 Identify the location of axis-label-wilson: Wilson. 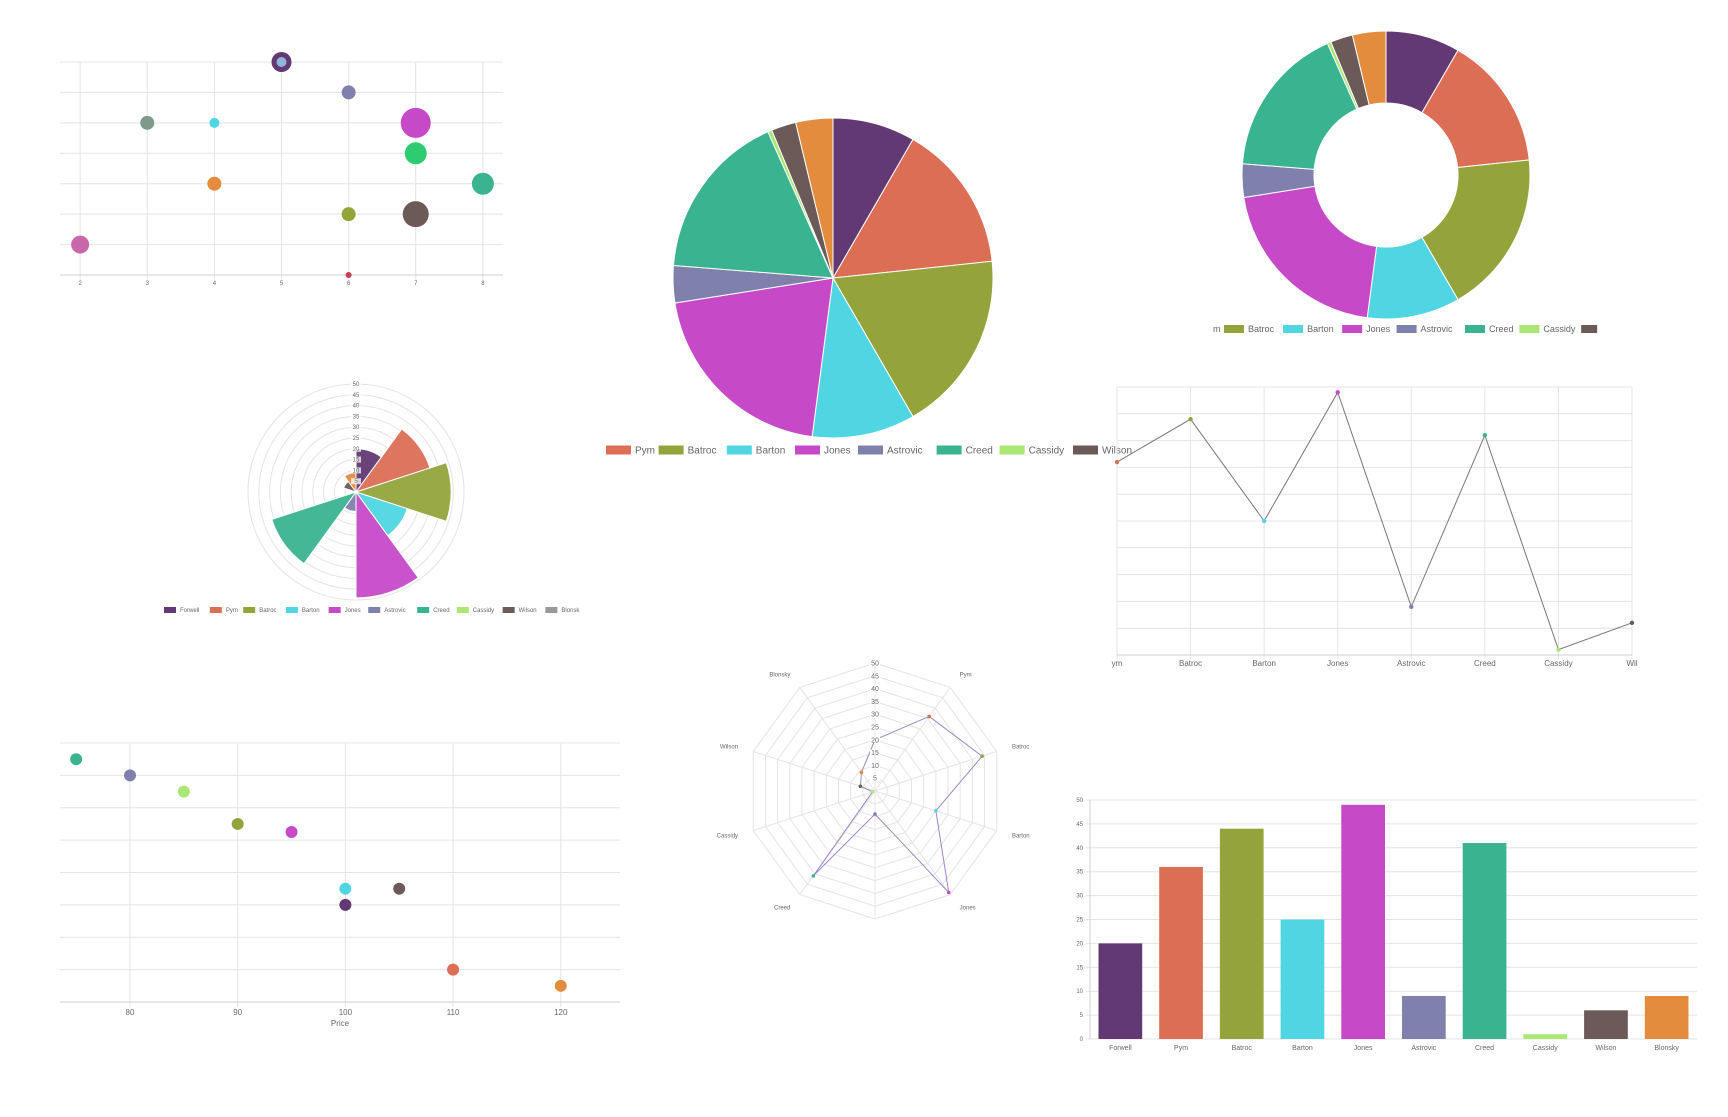
(729, 748).